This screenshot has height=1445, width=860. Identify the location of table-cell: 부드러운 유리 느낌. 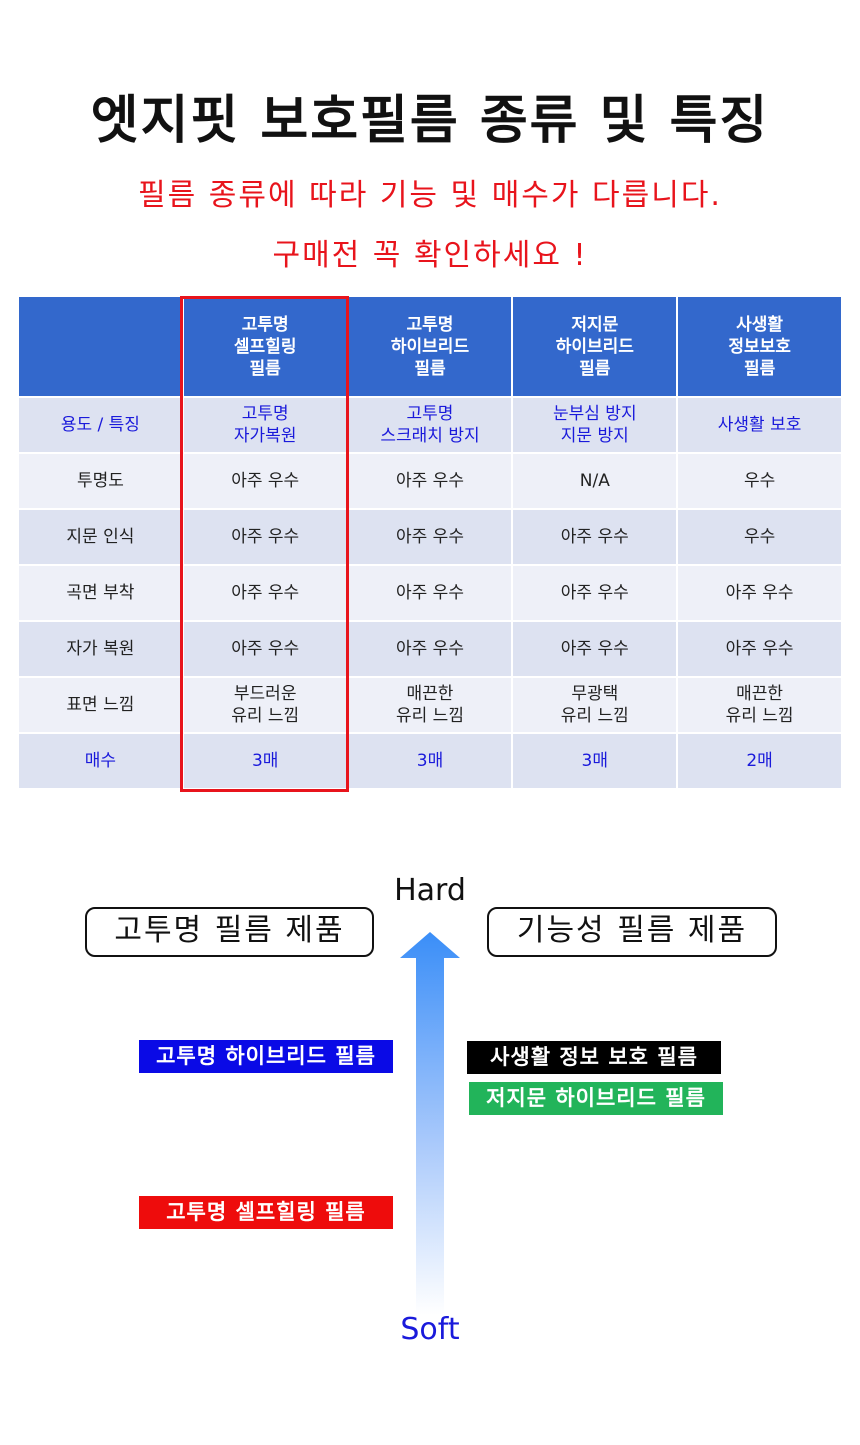
(265, 705).